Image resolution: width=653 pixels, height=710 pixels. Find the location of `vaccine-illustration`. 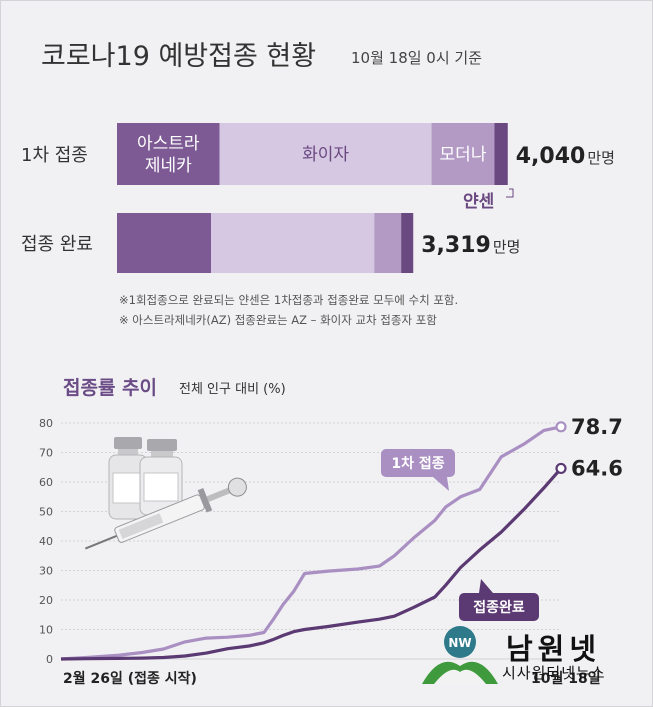

vaccine-illustration is located at coordinates (165, 493).